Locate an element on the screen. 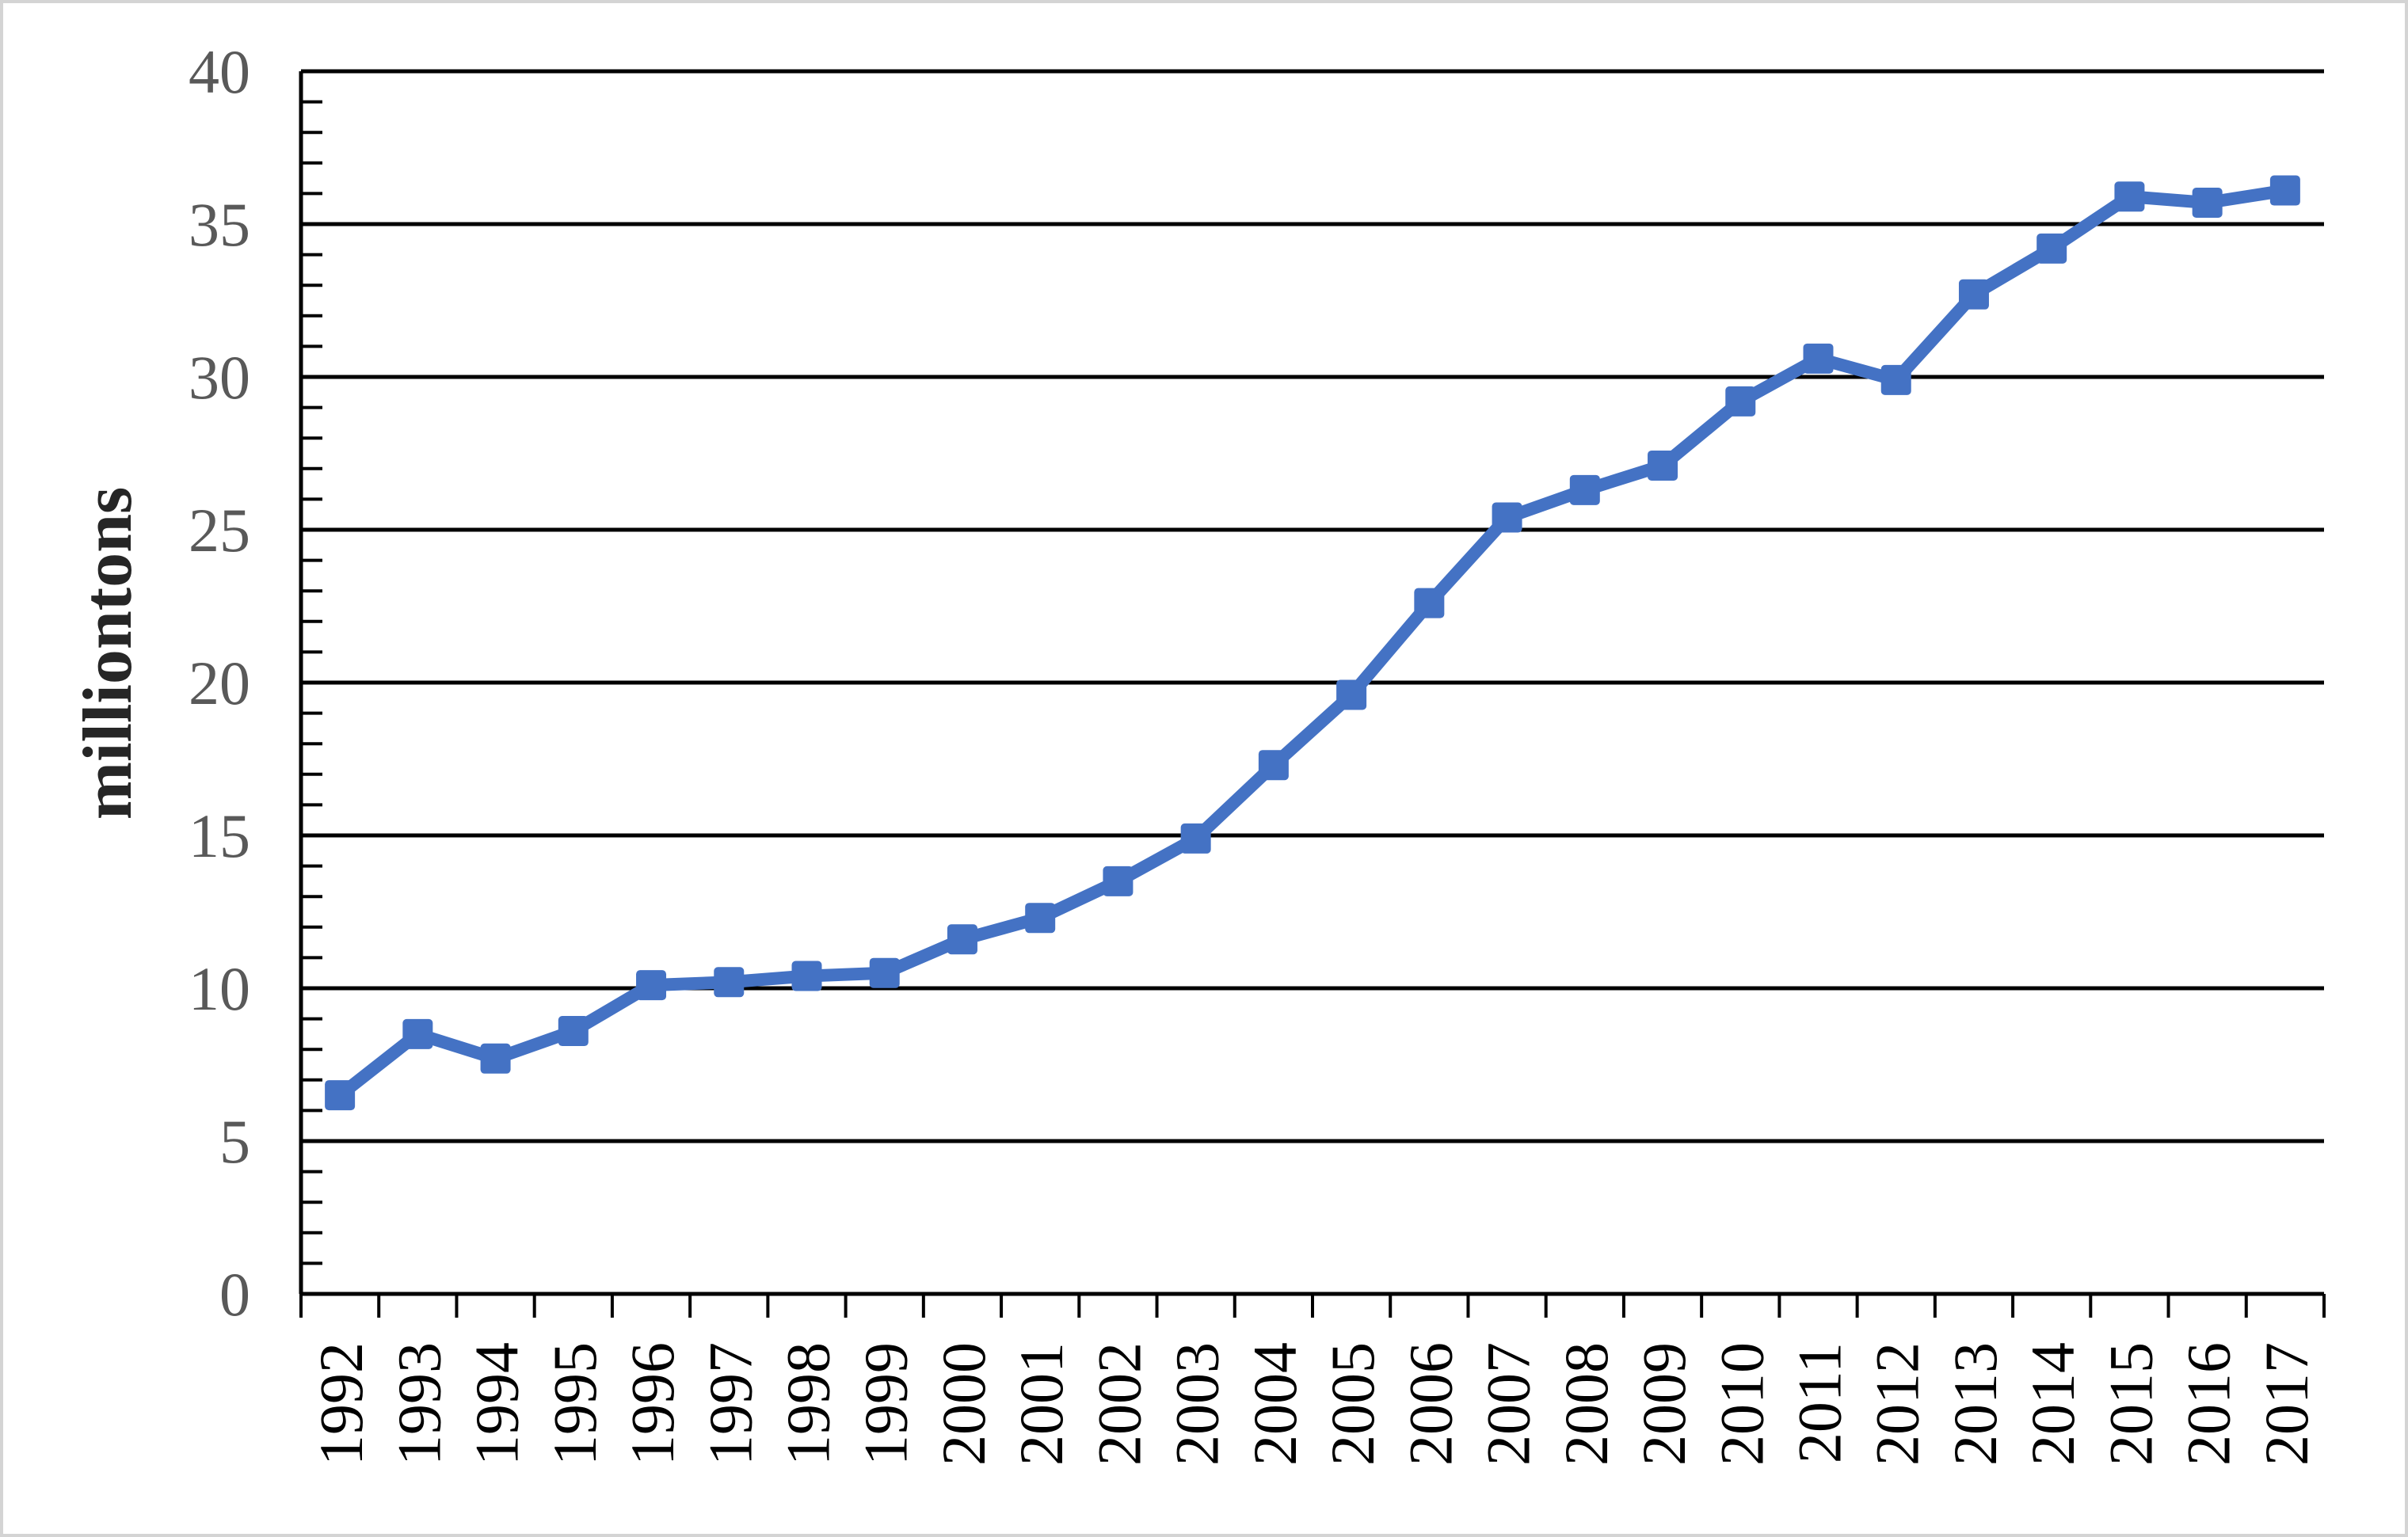 Image resolution: width=2408 pixels, height=1537 pixels. x-axis-ticks is located at coordinates (1312, 1306).